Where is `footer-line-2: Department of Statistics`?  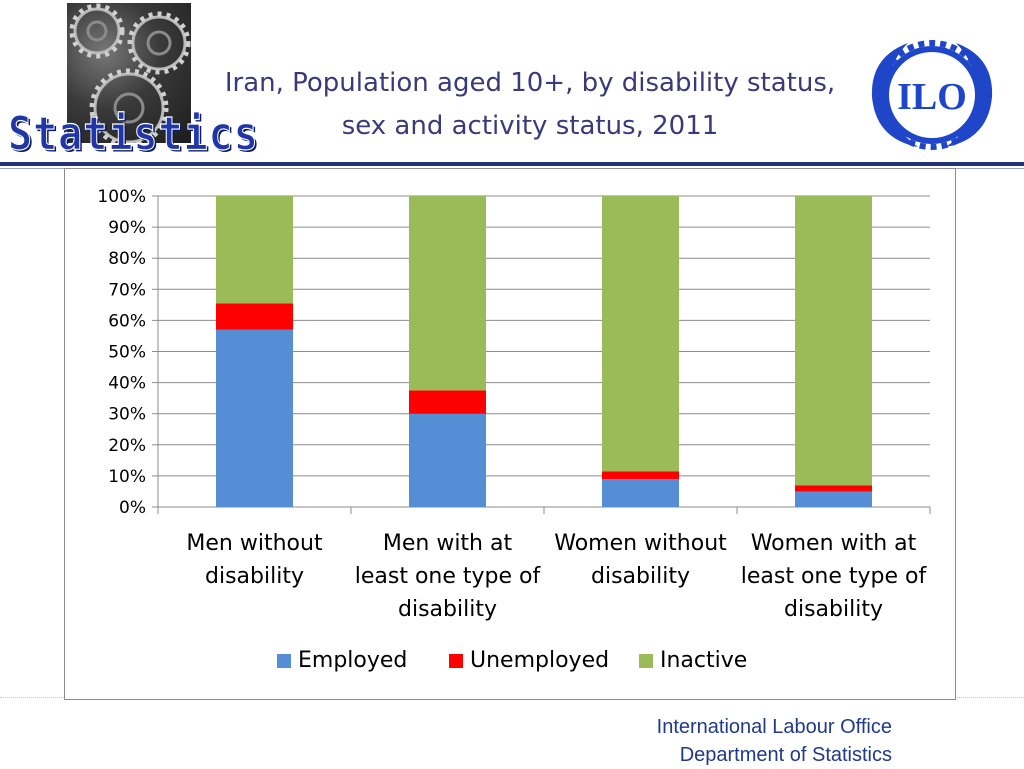
footer-line-2: Department of Statistics is located at coordinates (785, 755).